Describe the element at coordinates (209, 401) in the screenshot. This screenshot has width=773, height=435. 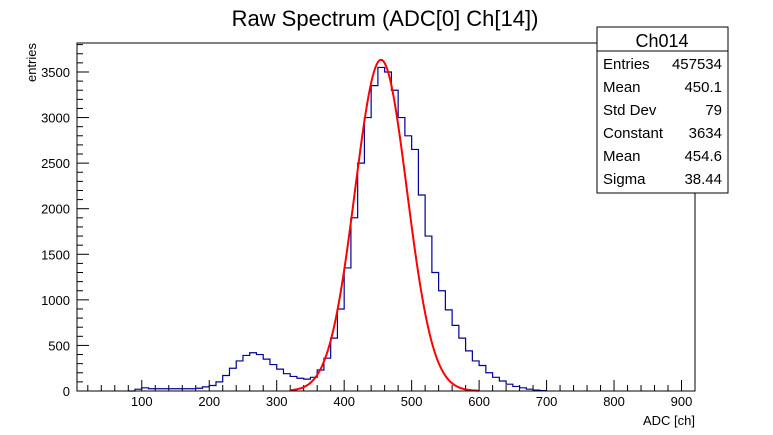
I see `x-tick-label: 200` at that location.